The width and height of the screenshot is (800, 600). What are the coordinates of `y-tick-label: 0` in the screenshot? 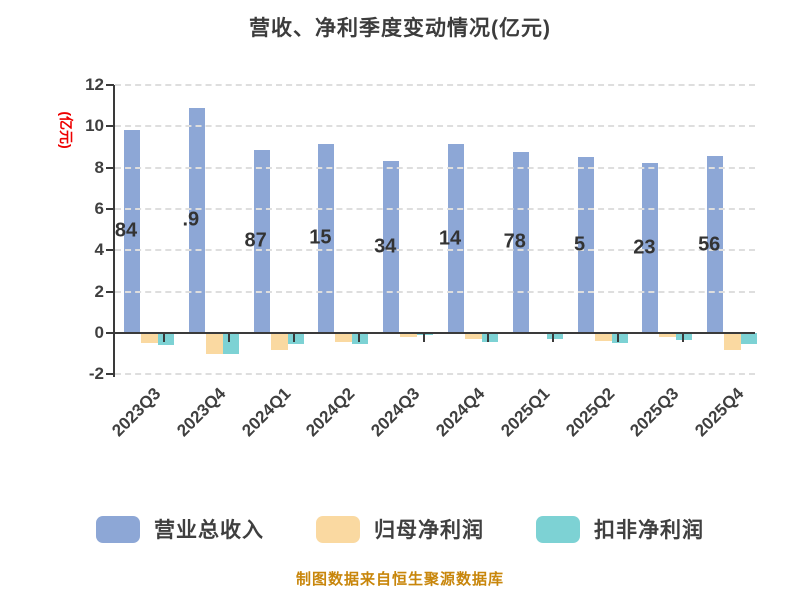 It's located at (99, 332).